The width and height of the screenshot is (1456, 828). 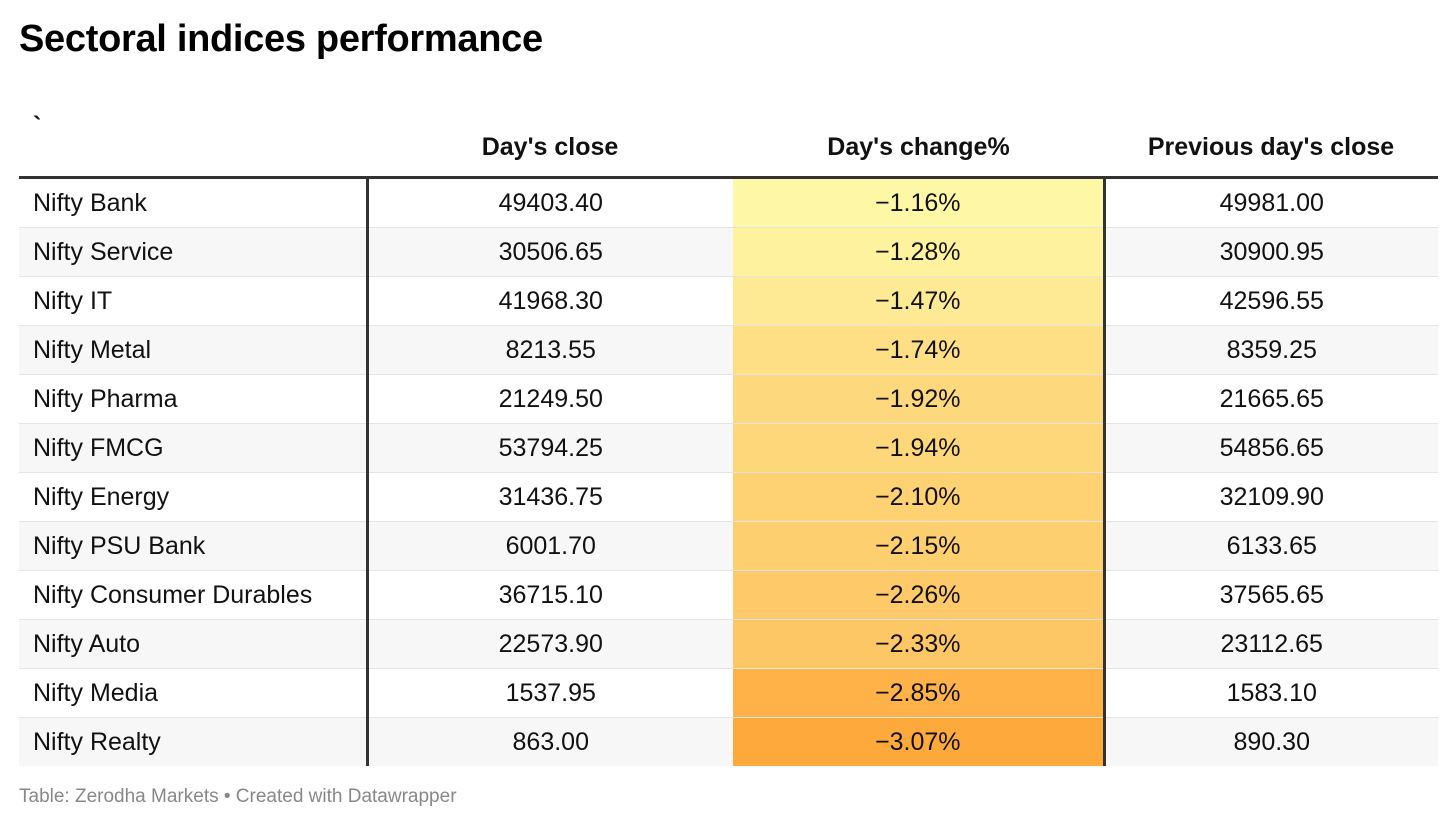 What do you see at coordinates (194, 644) in the screenshot?
I see `index-name-cell: Nifty Auto` at bounding box center [194, 644].